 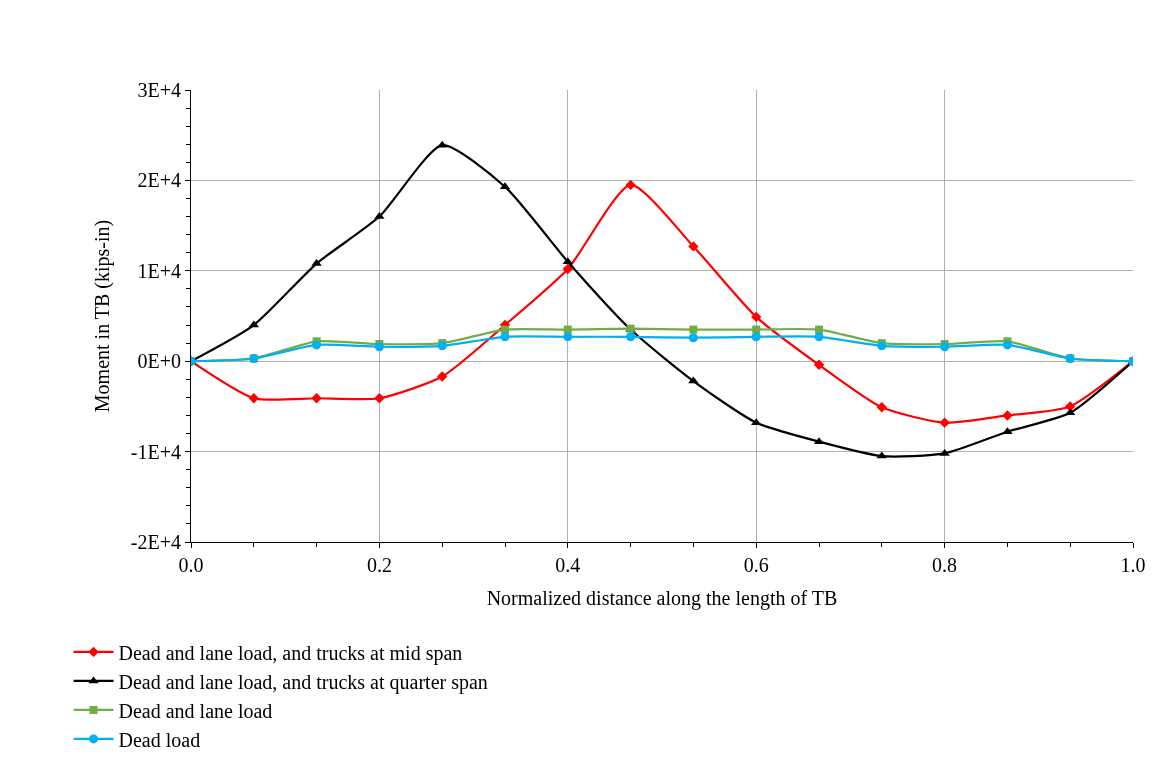 I want to click on y-tick-label: 1E+4, so click(x=159, y=270).